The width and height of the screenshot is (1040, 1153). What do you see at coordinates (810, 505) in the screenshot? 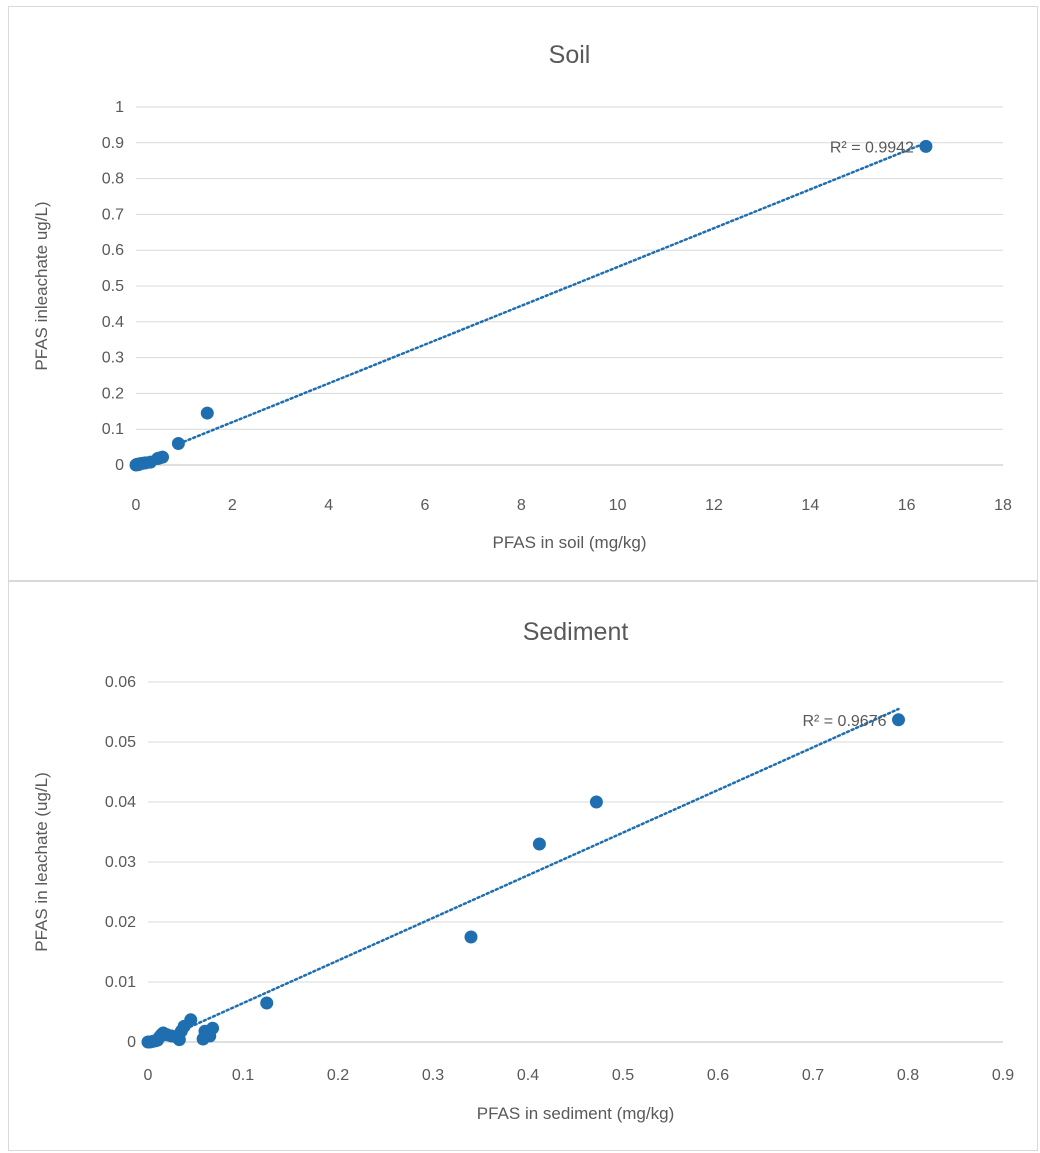
I see `x-tick-label: 14` at bounding box center [810, 505].